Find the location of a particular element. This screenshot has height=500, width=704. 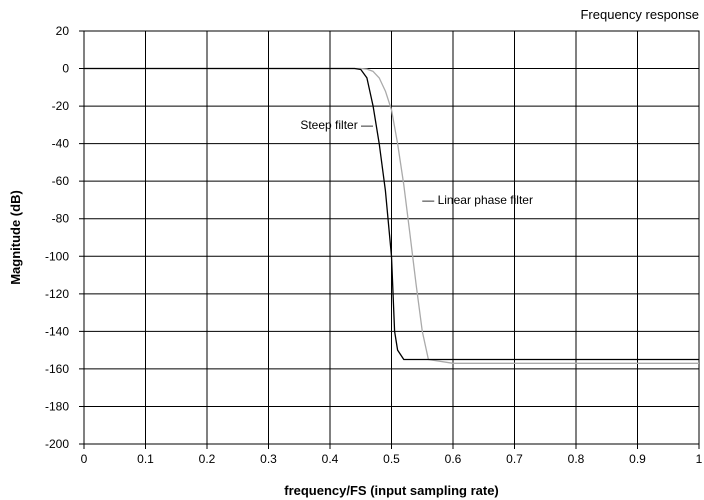

y-tick-label: -100 is located at coordinates (57, 256).